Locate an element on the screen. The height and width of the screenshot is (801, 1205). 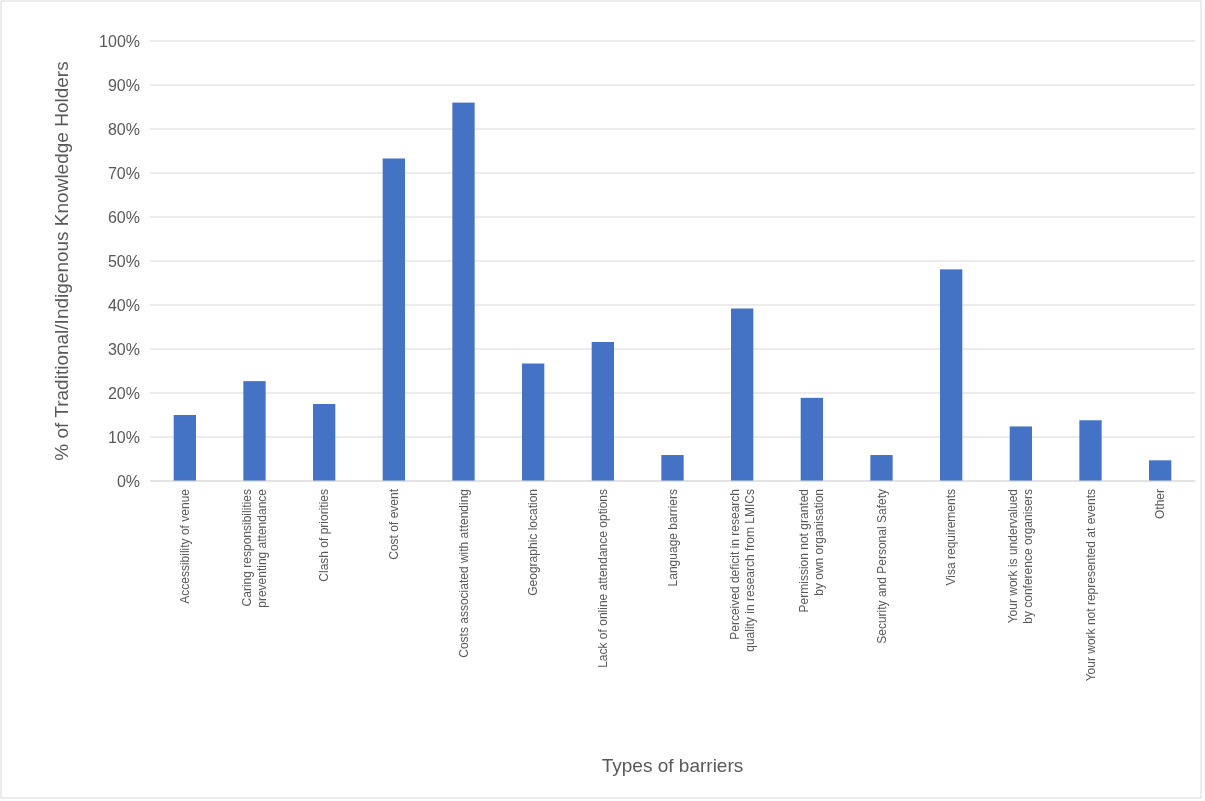
y-tick-label: 70% is located at coordinates (123, 173).